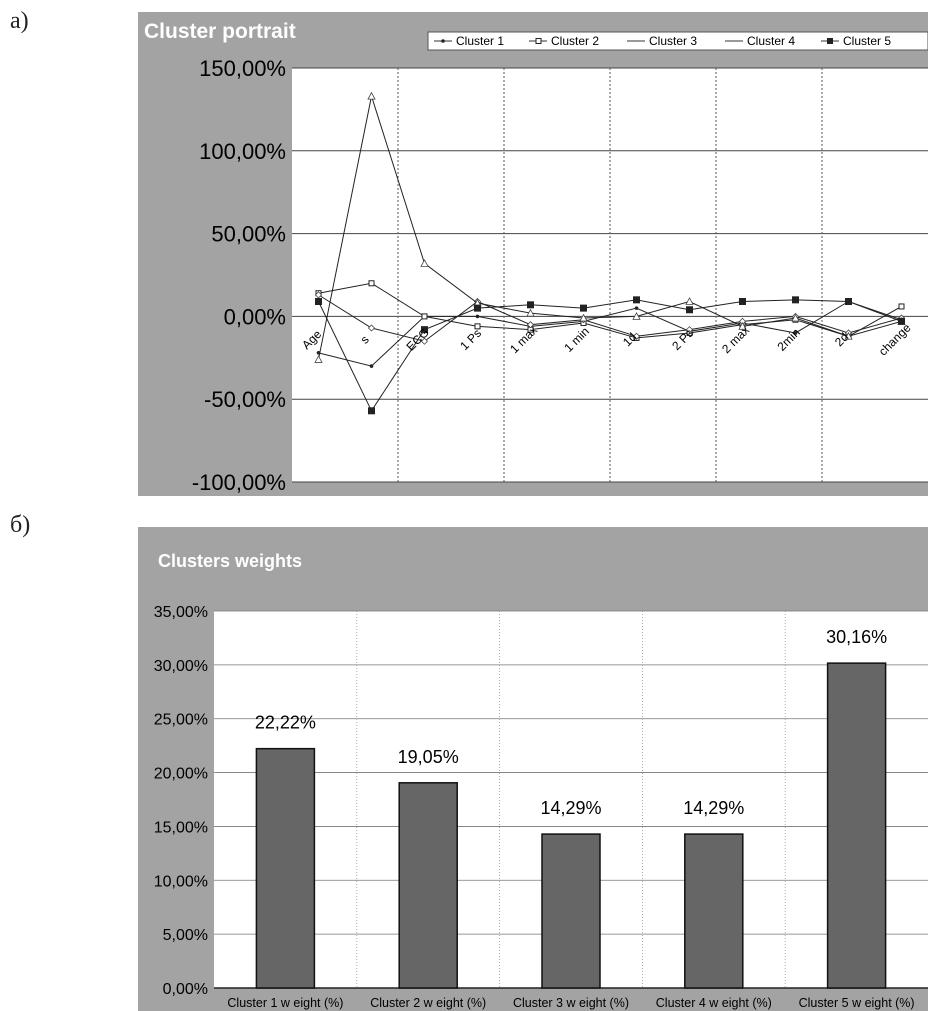  I want to click on y-tick-label: 5,00%, so click(185, 935).